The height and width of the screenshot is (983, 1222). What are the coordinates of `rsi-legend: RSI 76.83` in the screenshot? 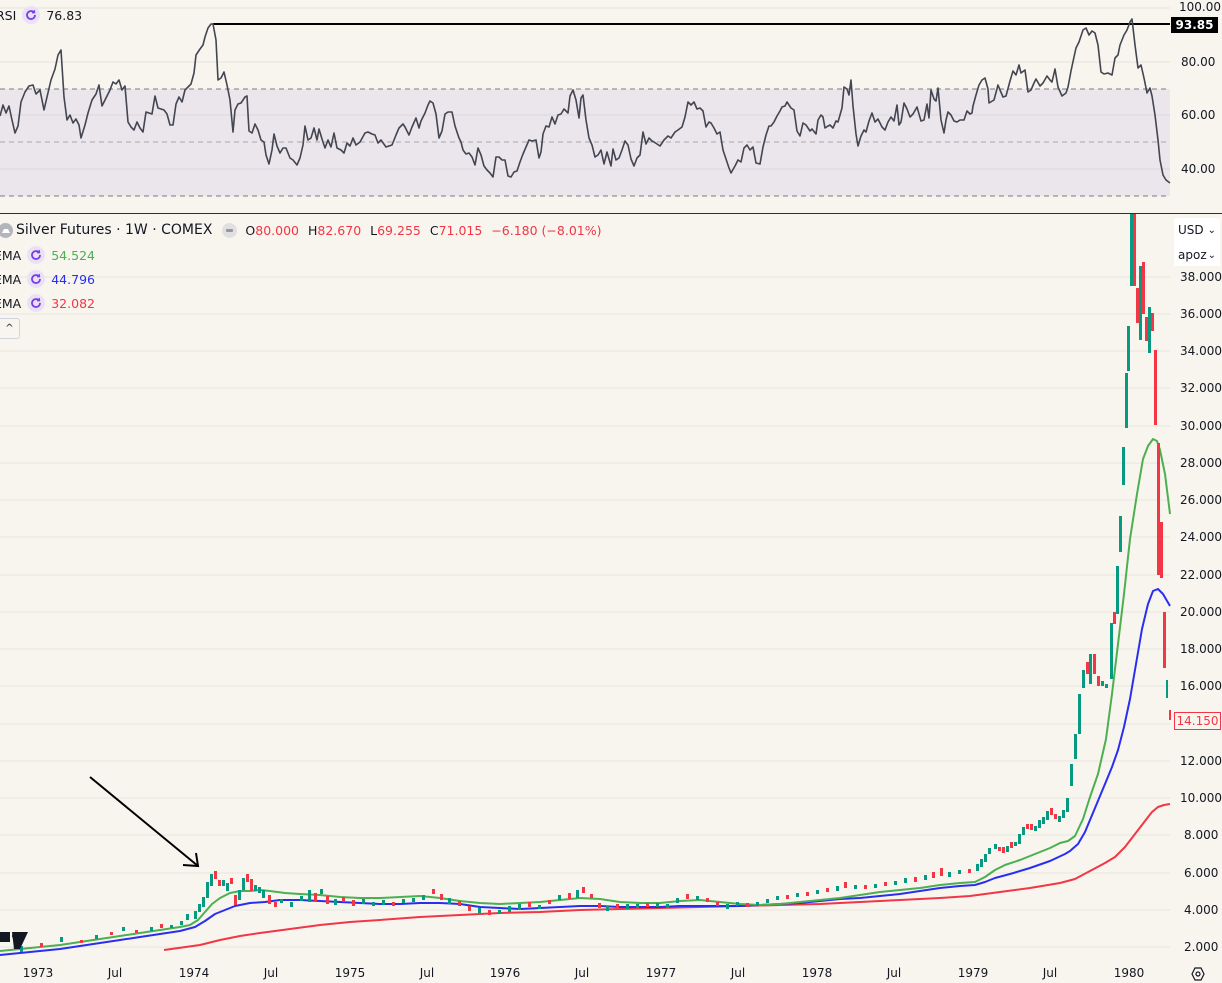 It's located at (41, 15).